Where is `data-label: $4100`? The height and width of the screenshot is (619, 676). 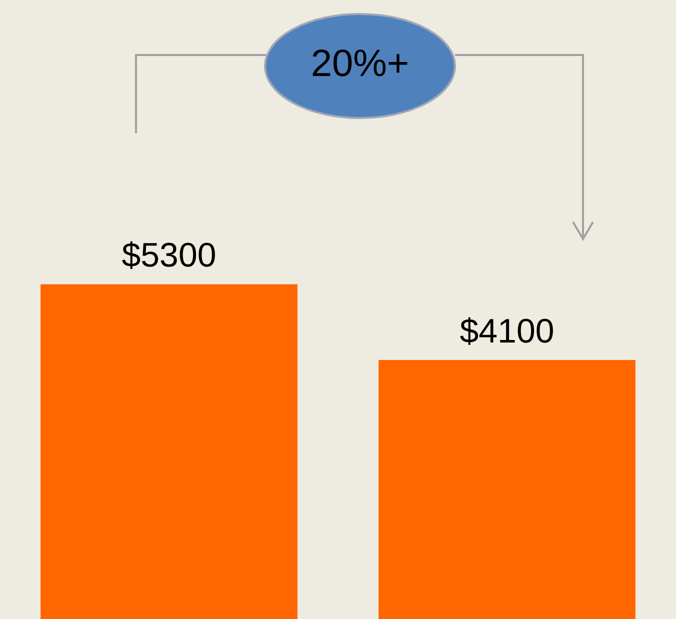 data-label: $4100 is located at coordinates (507, 331).